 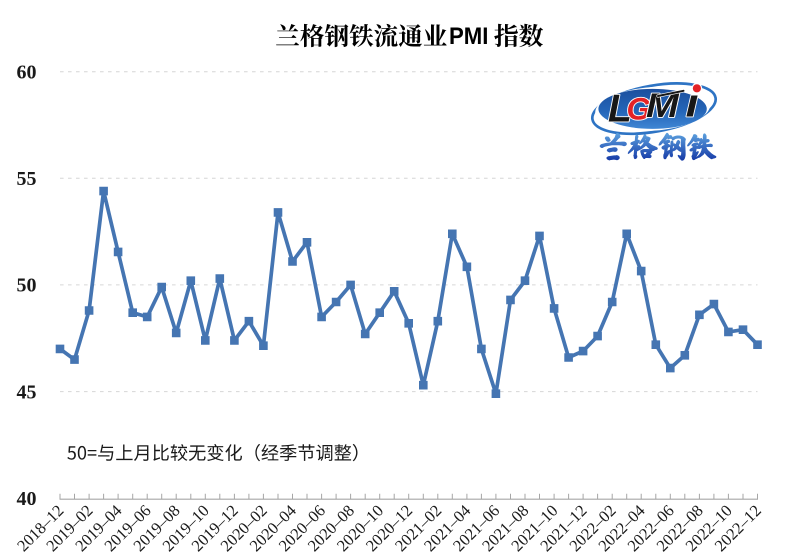 I want to click on svg-text: G, so click(x=639, y=108).